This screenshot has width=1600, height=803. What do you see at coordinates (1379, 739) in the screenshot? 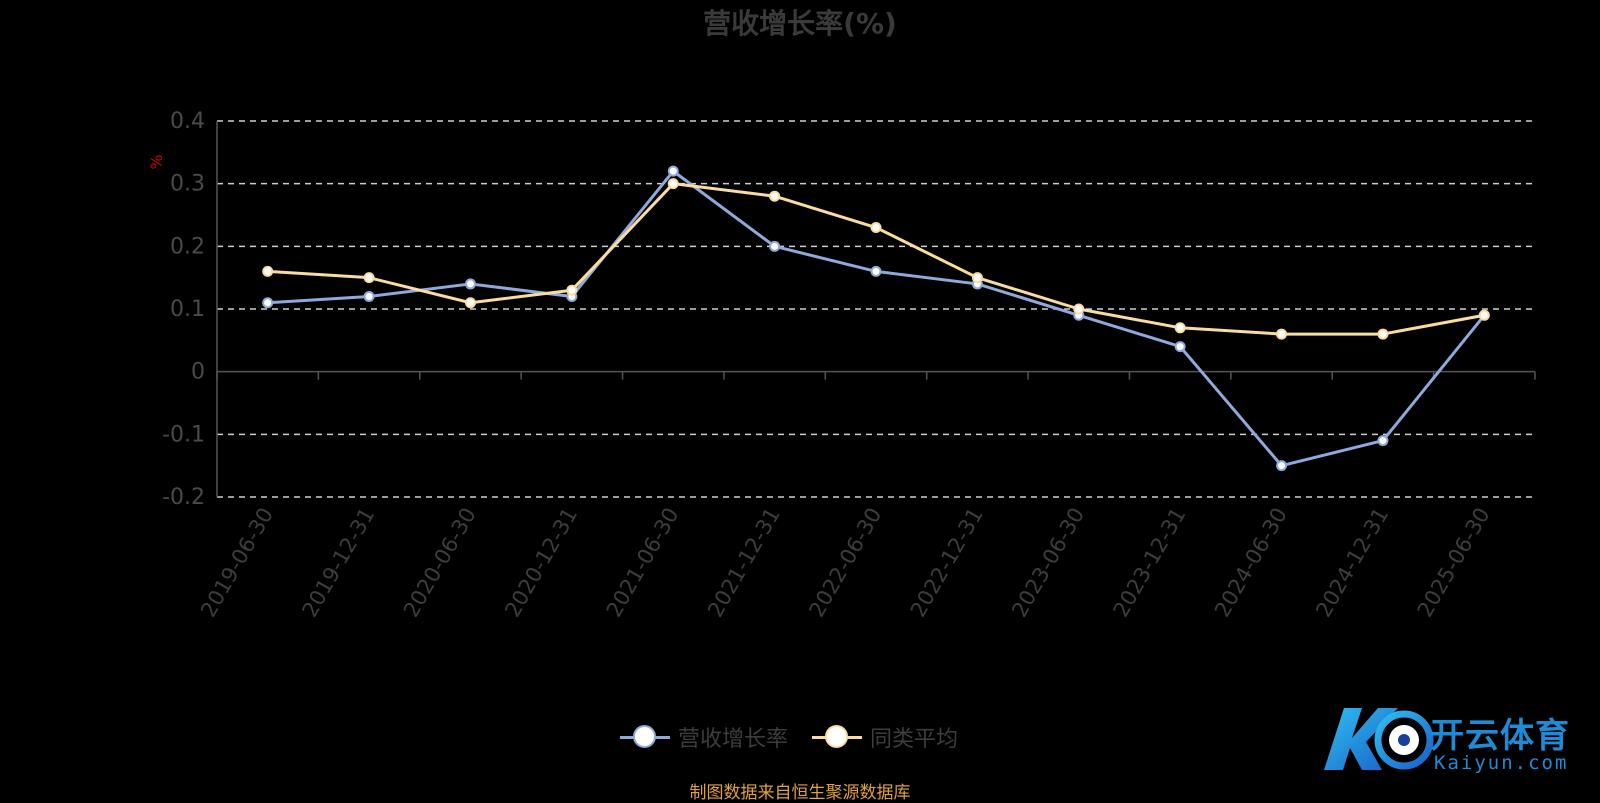
I see `kaiyun-logo-icon` at bounding box center [1379, 739].